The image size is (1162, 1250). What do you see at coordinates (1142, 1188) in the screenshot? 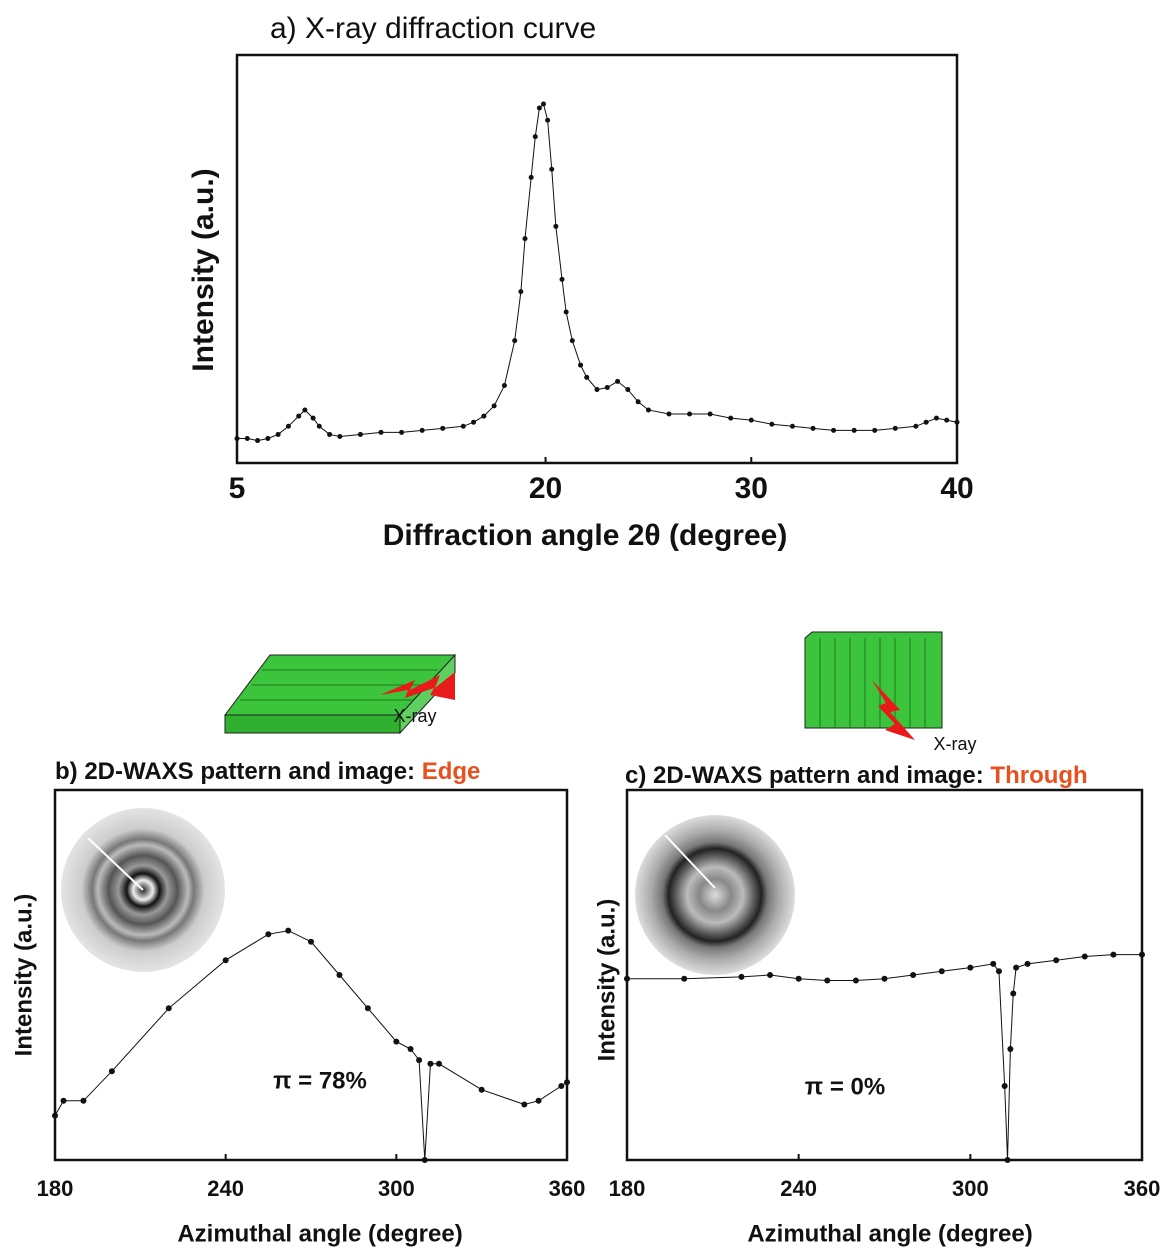
I see `x-tick-label: 360` at bounding box center [1142, 1188].